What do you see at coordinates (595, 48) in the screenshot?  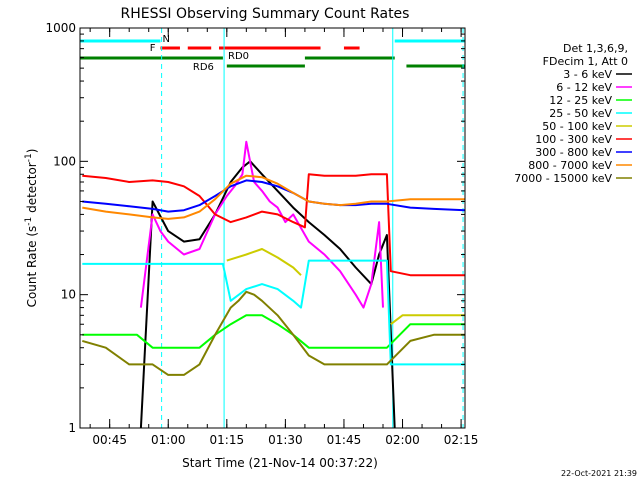 I see `legend-header-line: Det 1,3,6,9,` at bounding box center [595, 48].